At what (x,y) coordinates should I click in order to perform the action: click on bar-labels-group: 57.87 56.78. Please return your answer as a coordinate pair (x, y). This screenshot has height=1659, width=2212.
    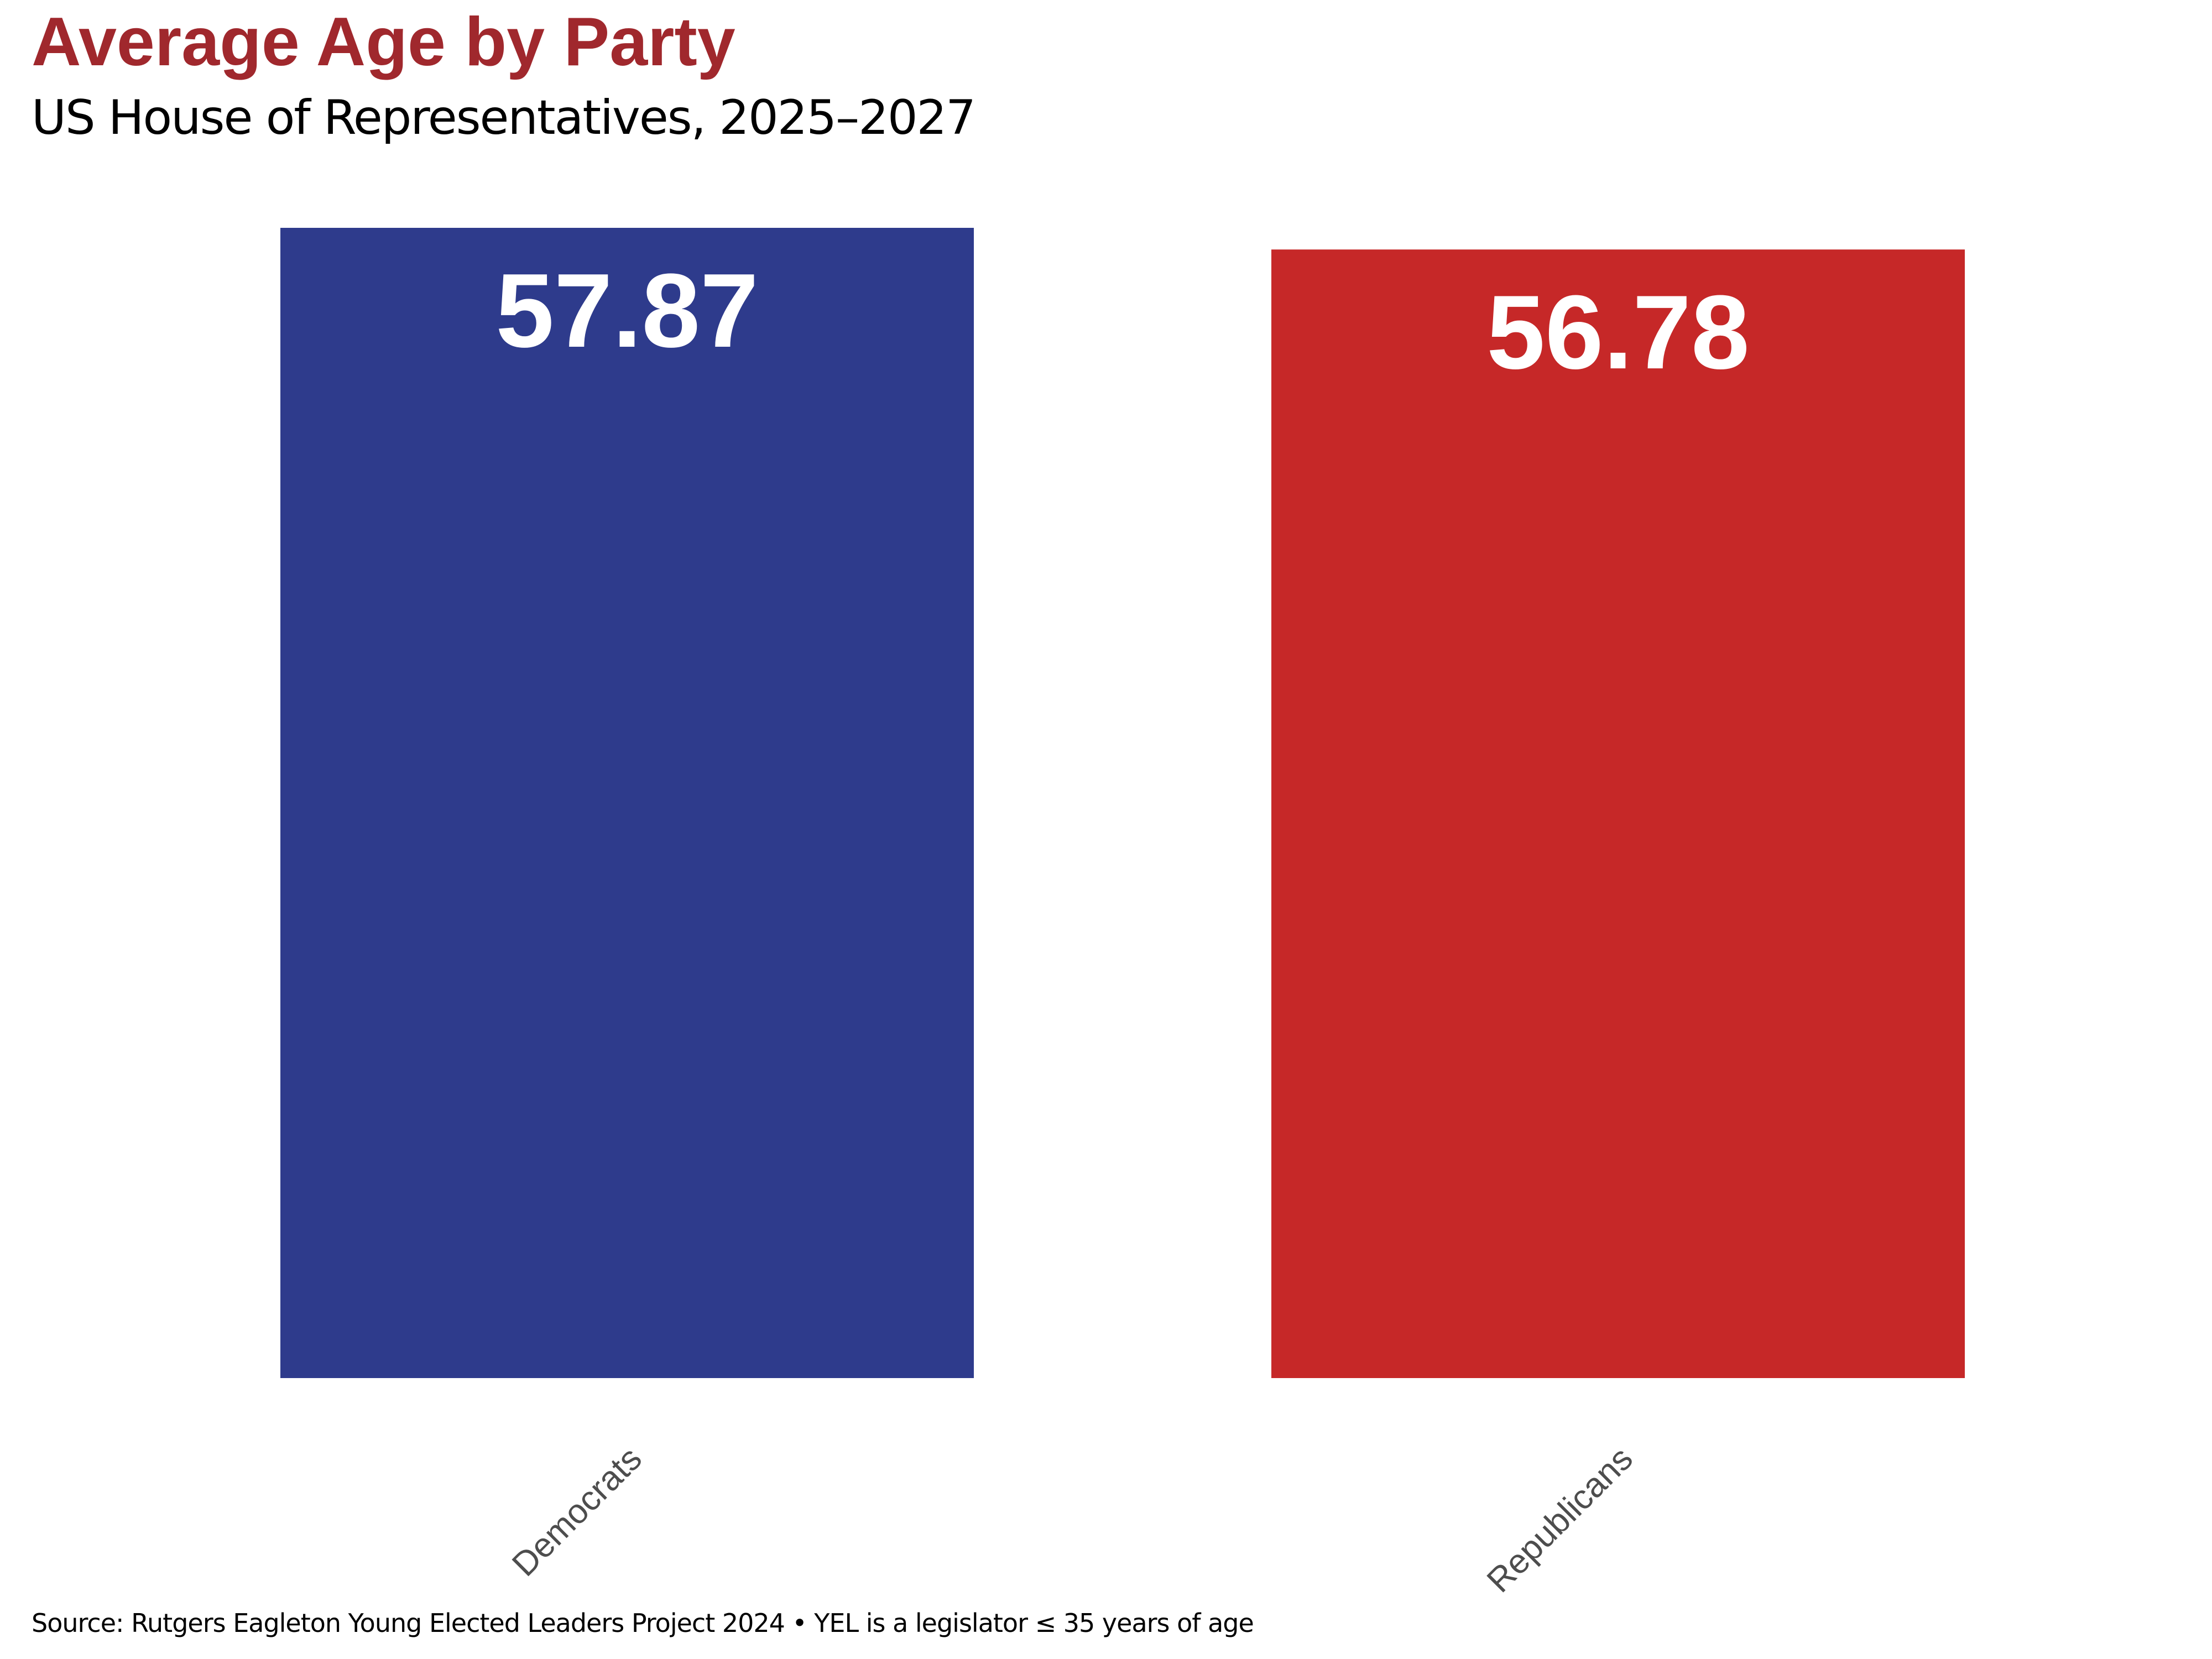
    Looking at the image, I should click on (1122, 321).